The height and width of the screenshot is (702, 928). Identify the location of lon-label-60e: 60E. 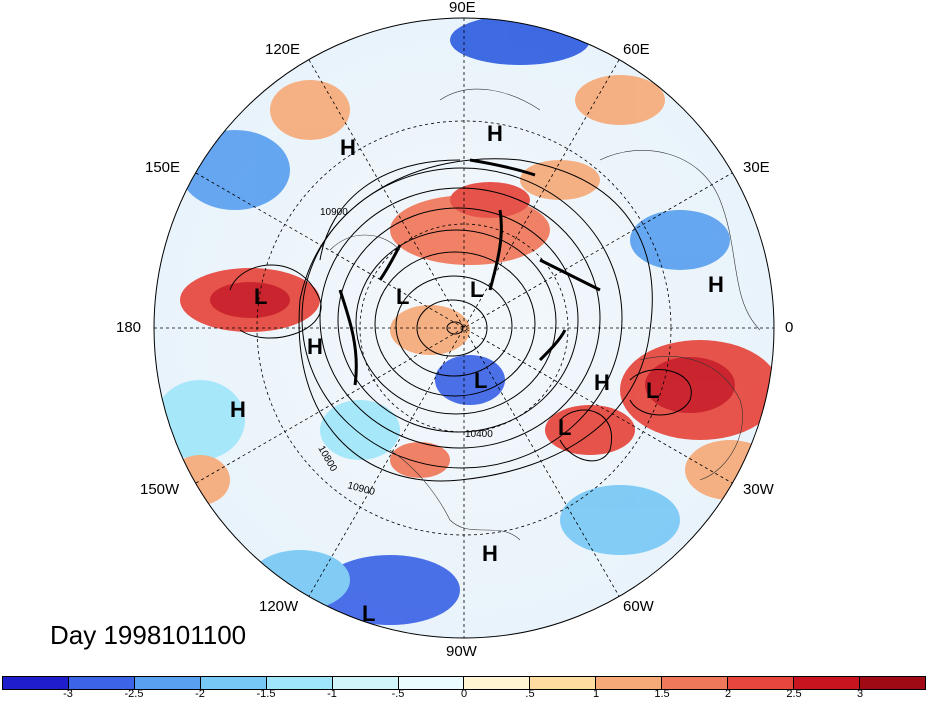
(636, 49).